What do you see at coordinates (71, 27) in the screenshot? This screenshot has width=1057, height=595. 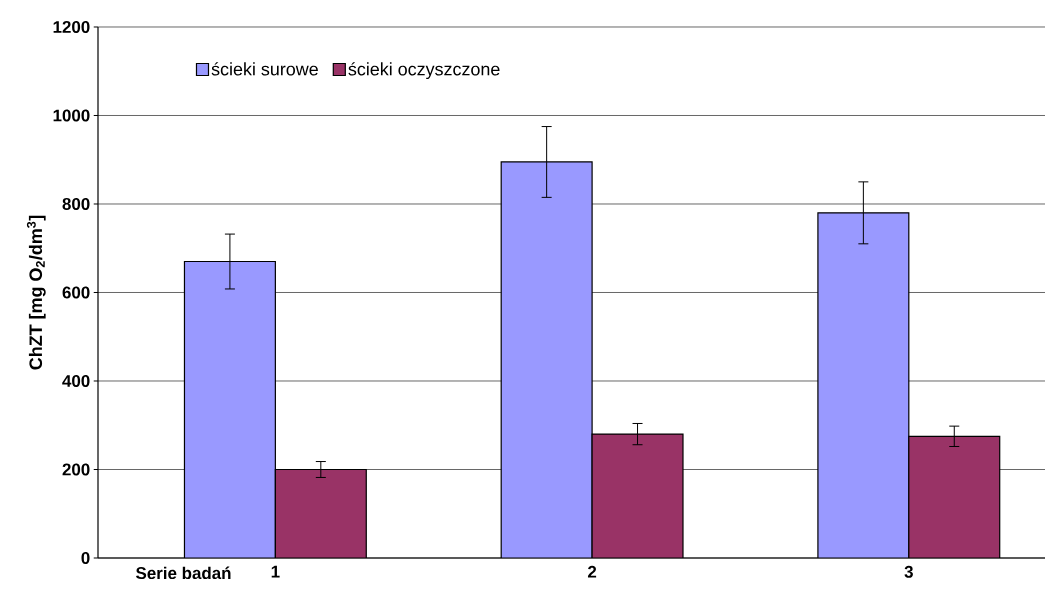 I see `y-tick-label: 1200` at bounding box center [71, 27].